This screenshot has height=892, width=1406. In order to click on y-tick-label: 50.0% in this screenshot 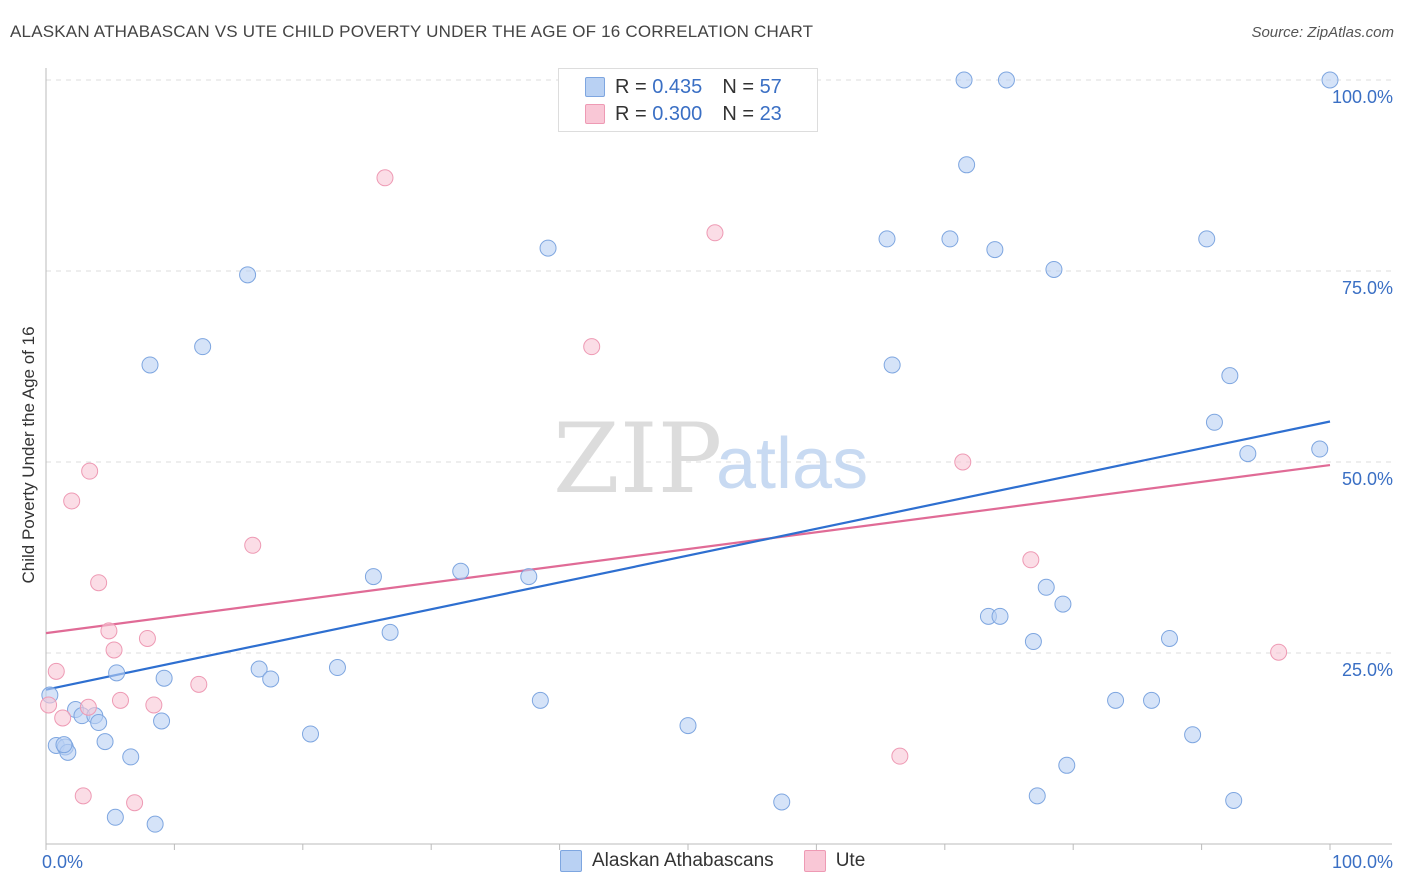, I will do `click(1367, 479)`.